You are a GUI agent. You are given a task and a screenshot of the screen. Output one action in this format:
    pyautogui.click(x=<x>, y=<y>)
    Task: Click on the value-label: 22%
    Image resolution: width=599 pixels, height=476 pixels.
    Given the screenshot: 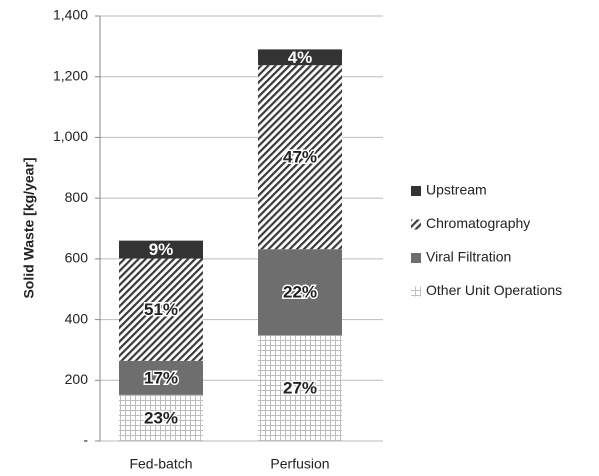 What is the action you would take?
    pyautogui.click(x=300, y=292)
    